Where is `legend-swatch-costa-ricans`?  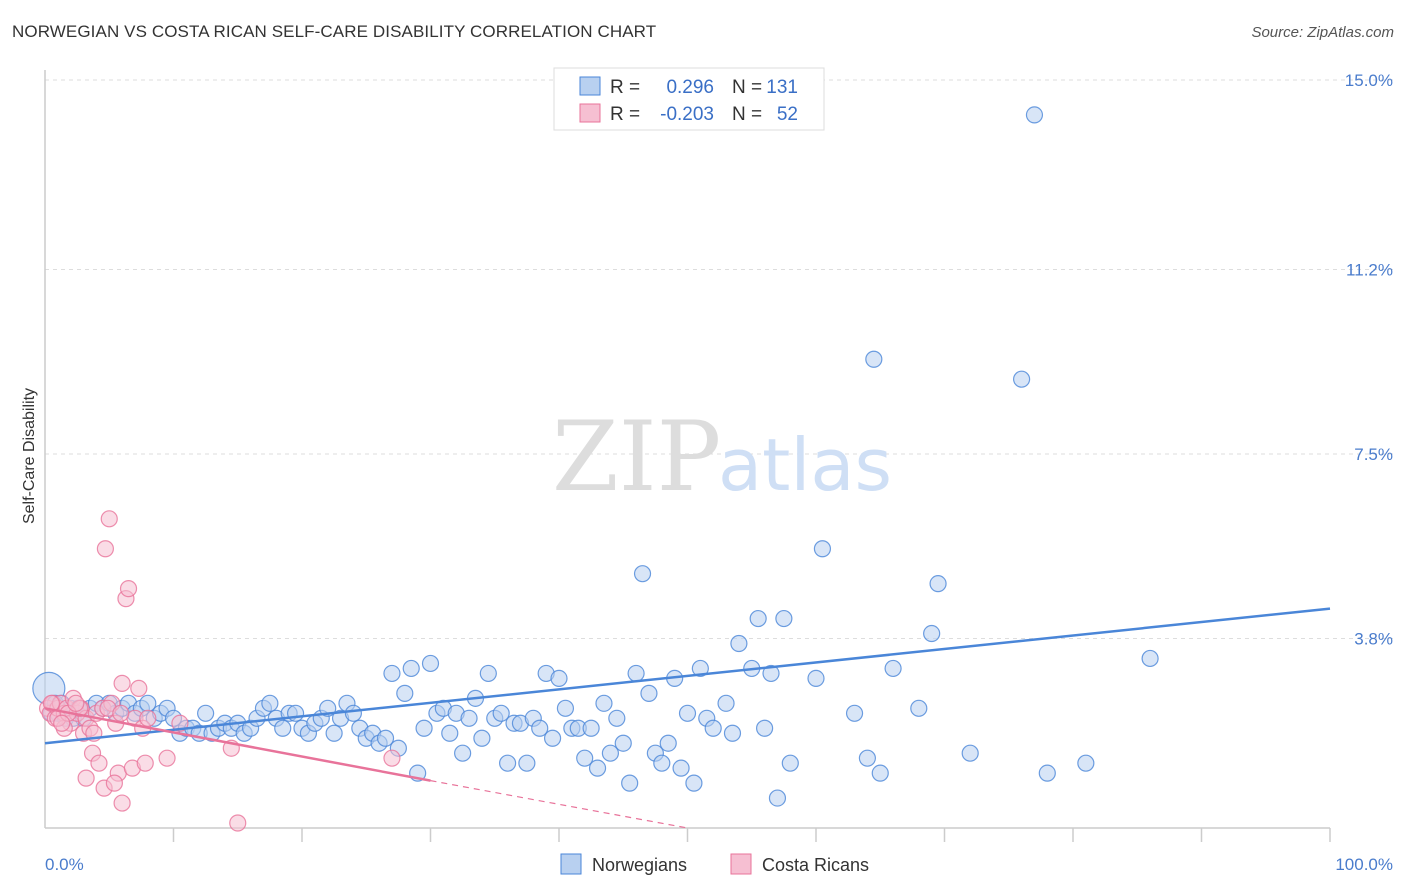 legend-swatch-costa-ricans is located at coordinates (590, 113).